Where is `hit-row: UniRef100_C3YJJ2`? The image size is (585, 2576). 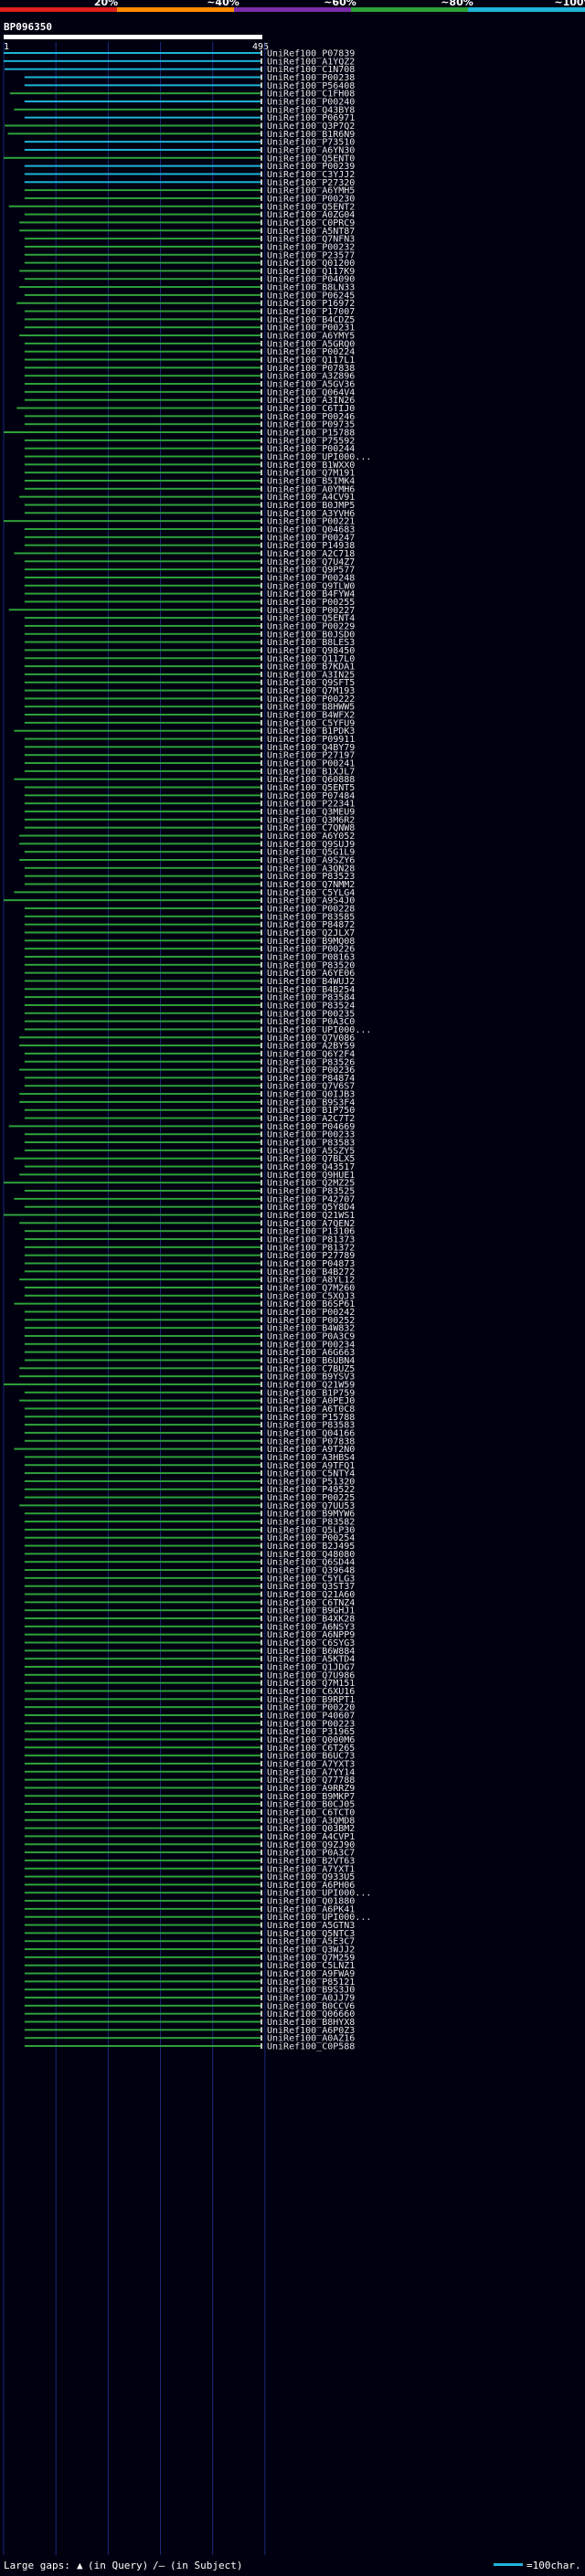
hit-row: UniRef100_C3YJJ2 is located at coordinates (190, 175).